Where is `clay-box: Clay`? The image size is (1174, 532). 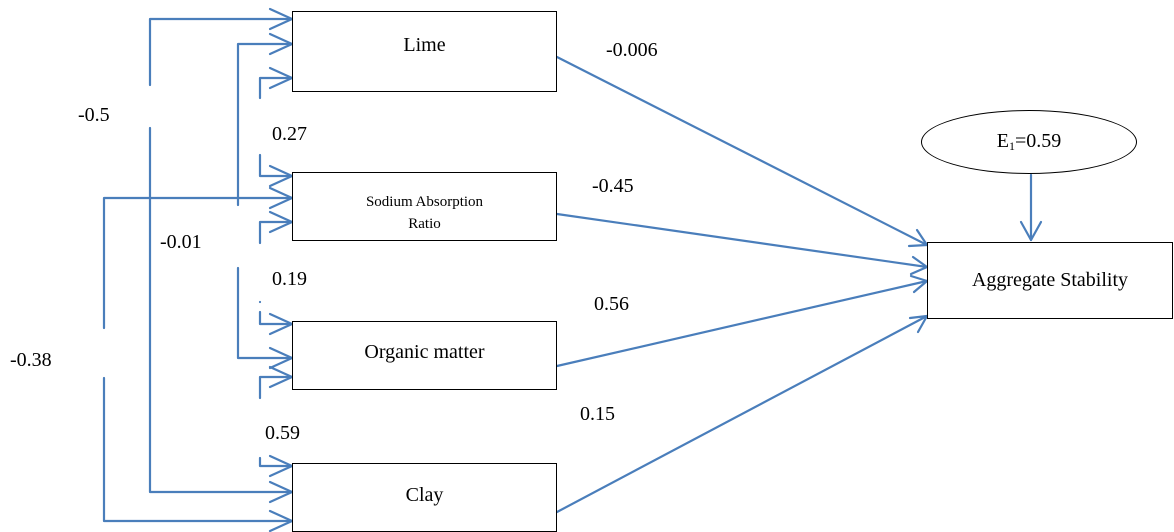
clay-box: Clay is located at coordinates (424, 497).